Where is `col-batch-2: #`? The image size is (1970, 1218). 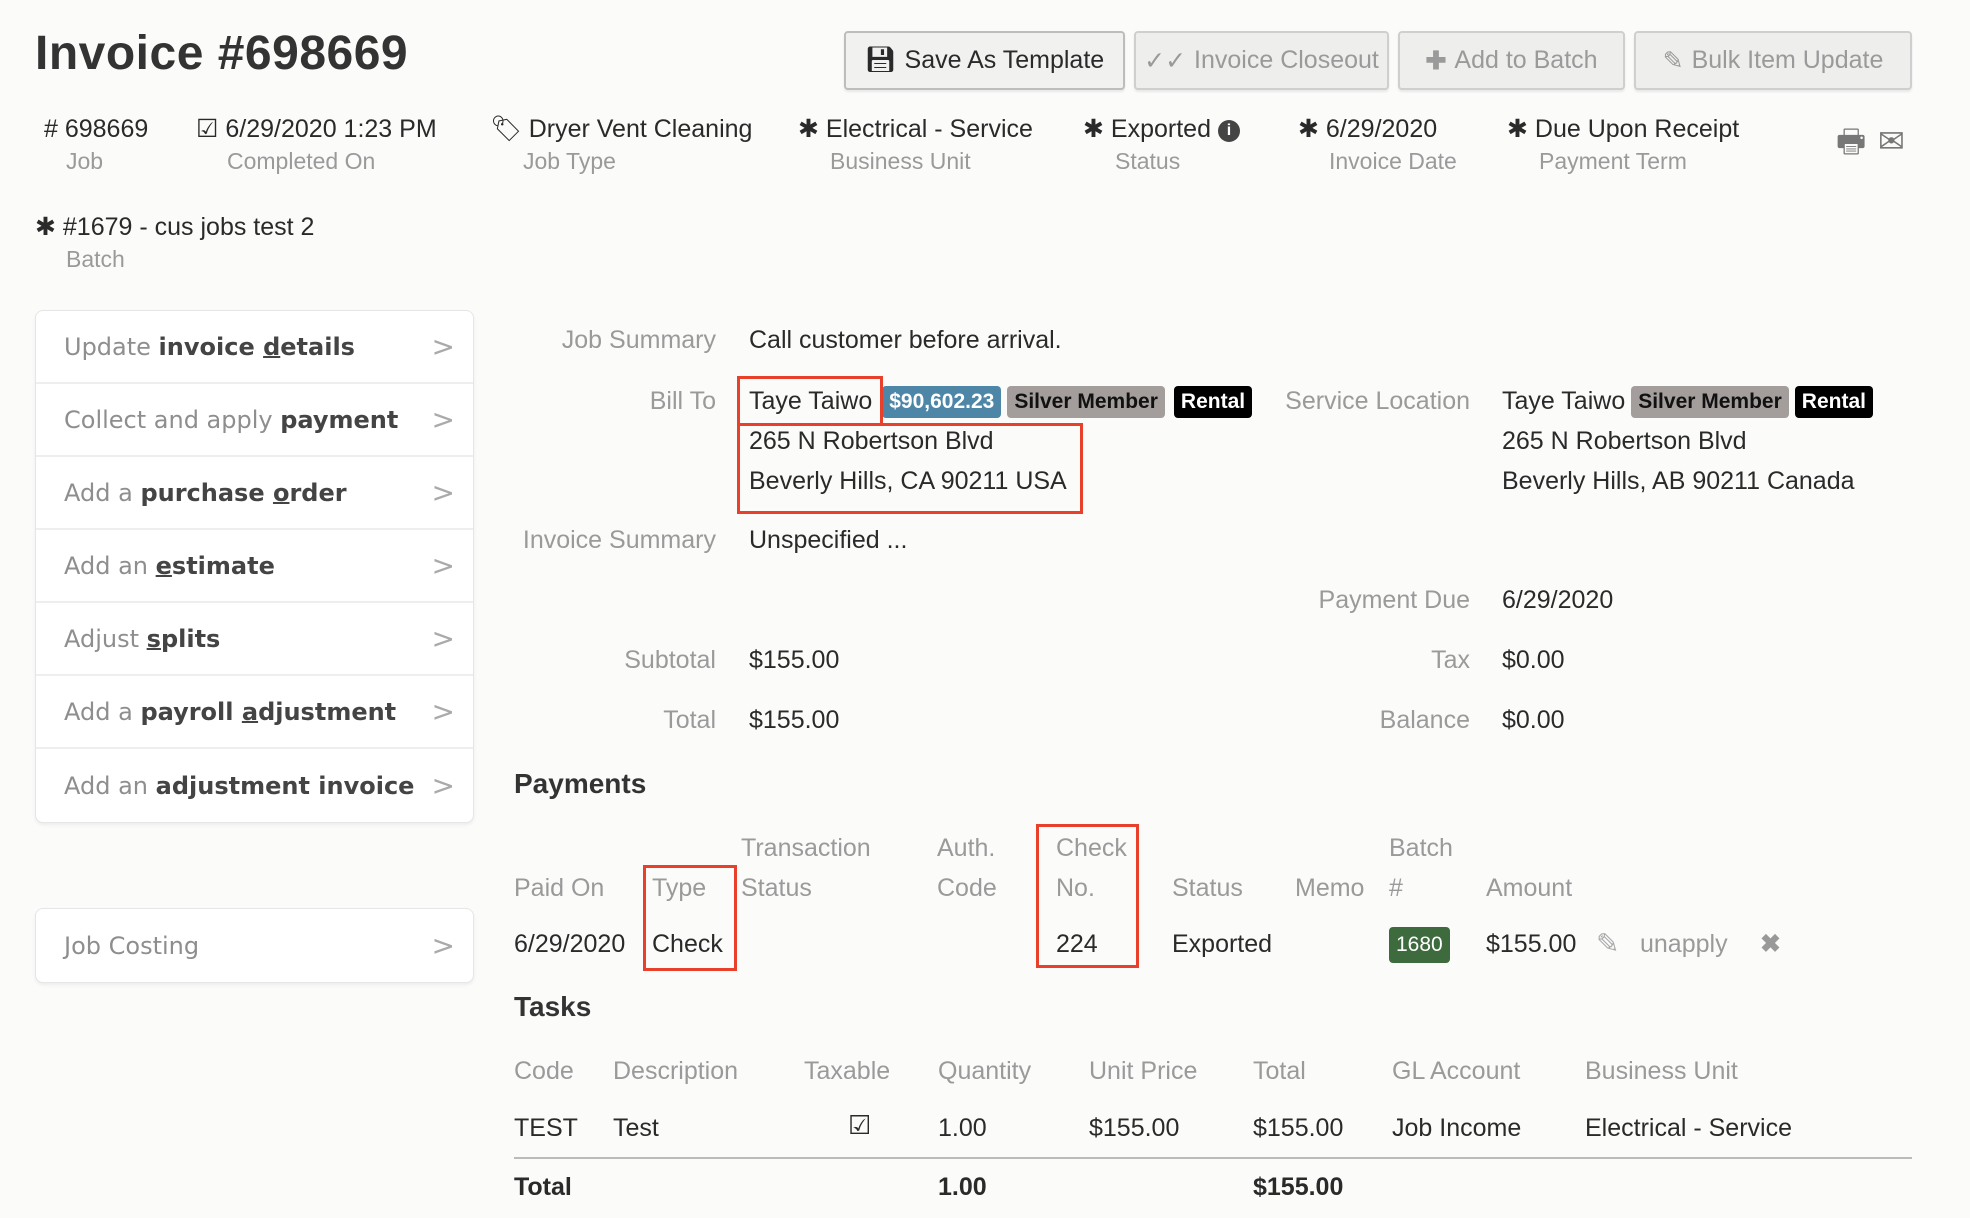
col-batch-2: # is located at coordinates (1396, 888).